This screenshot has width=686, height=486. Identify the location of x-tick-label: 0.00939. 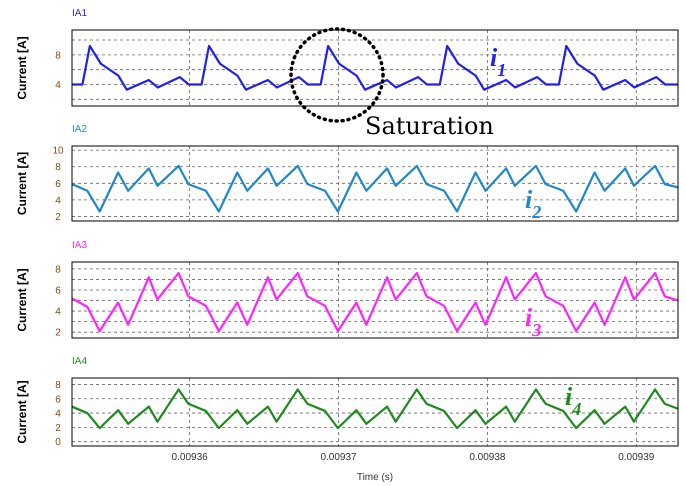
(636, 457).